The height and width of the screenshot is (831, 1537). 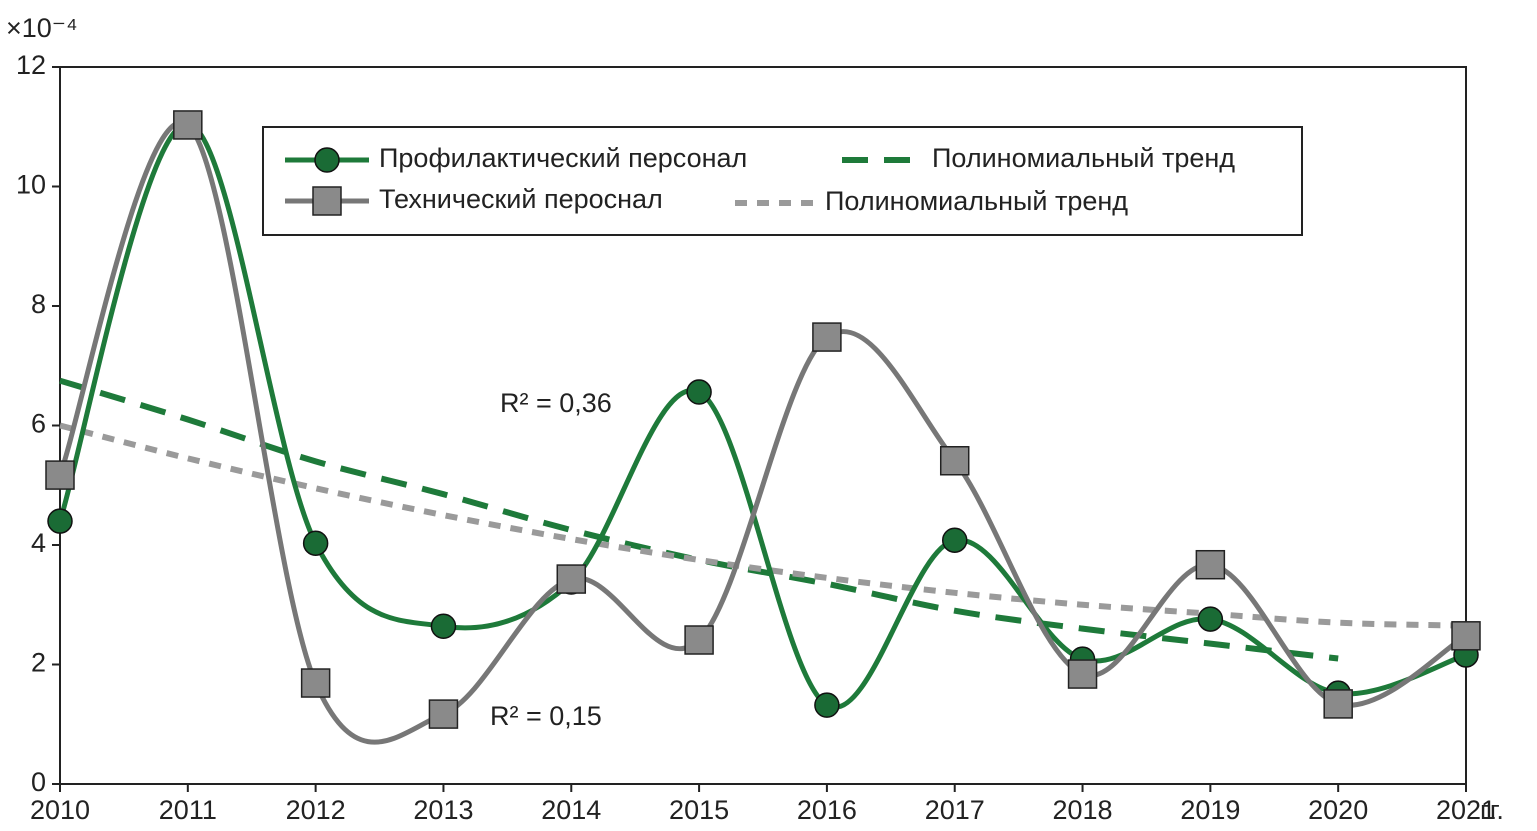 I want to click on x-tick-label: 2014, so click(x=571, y=810).